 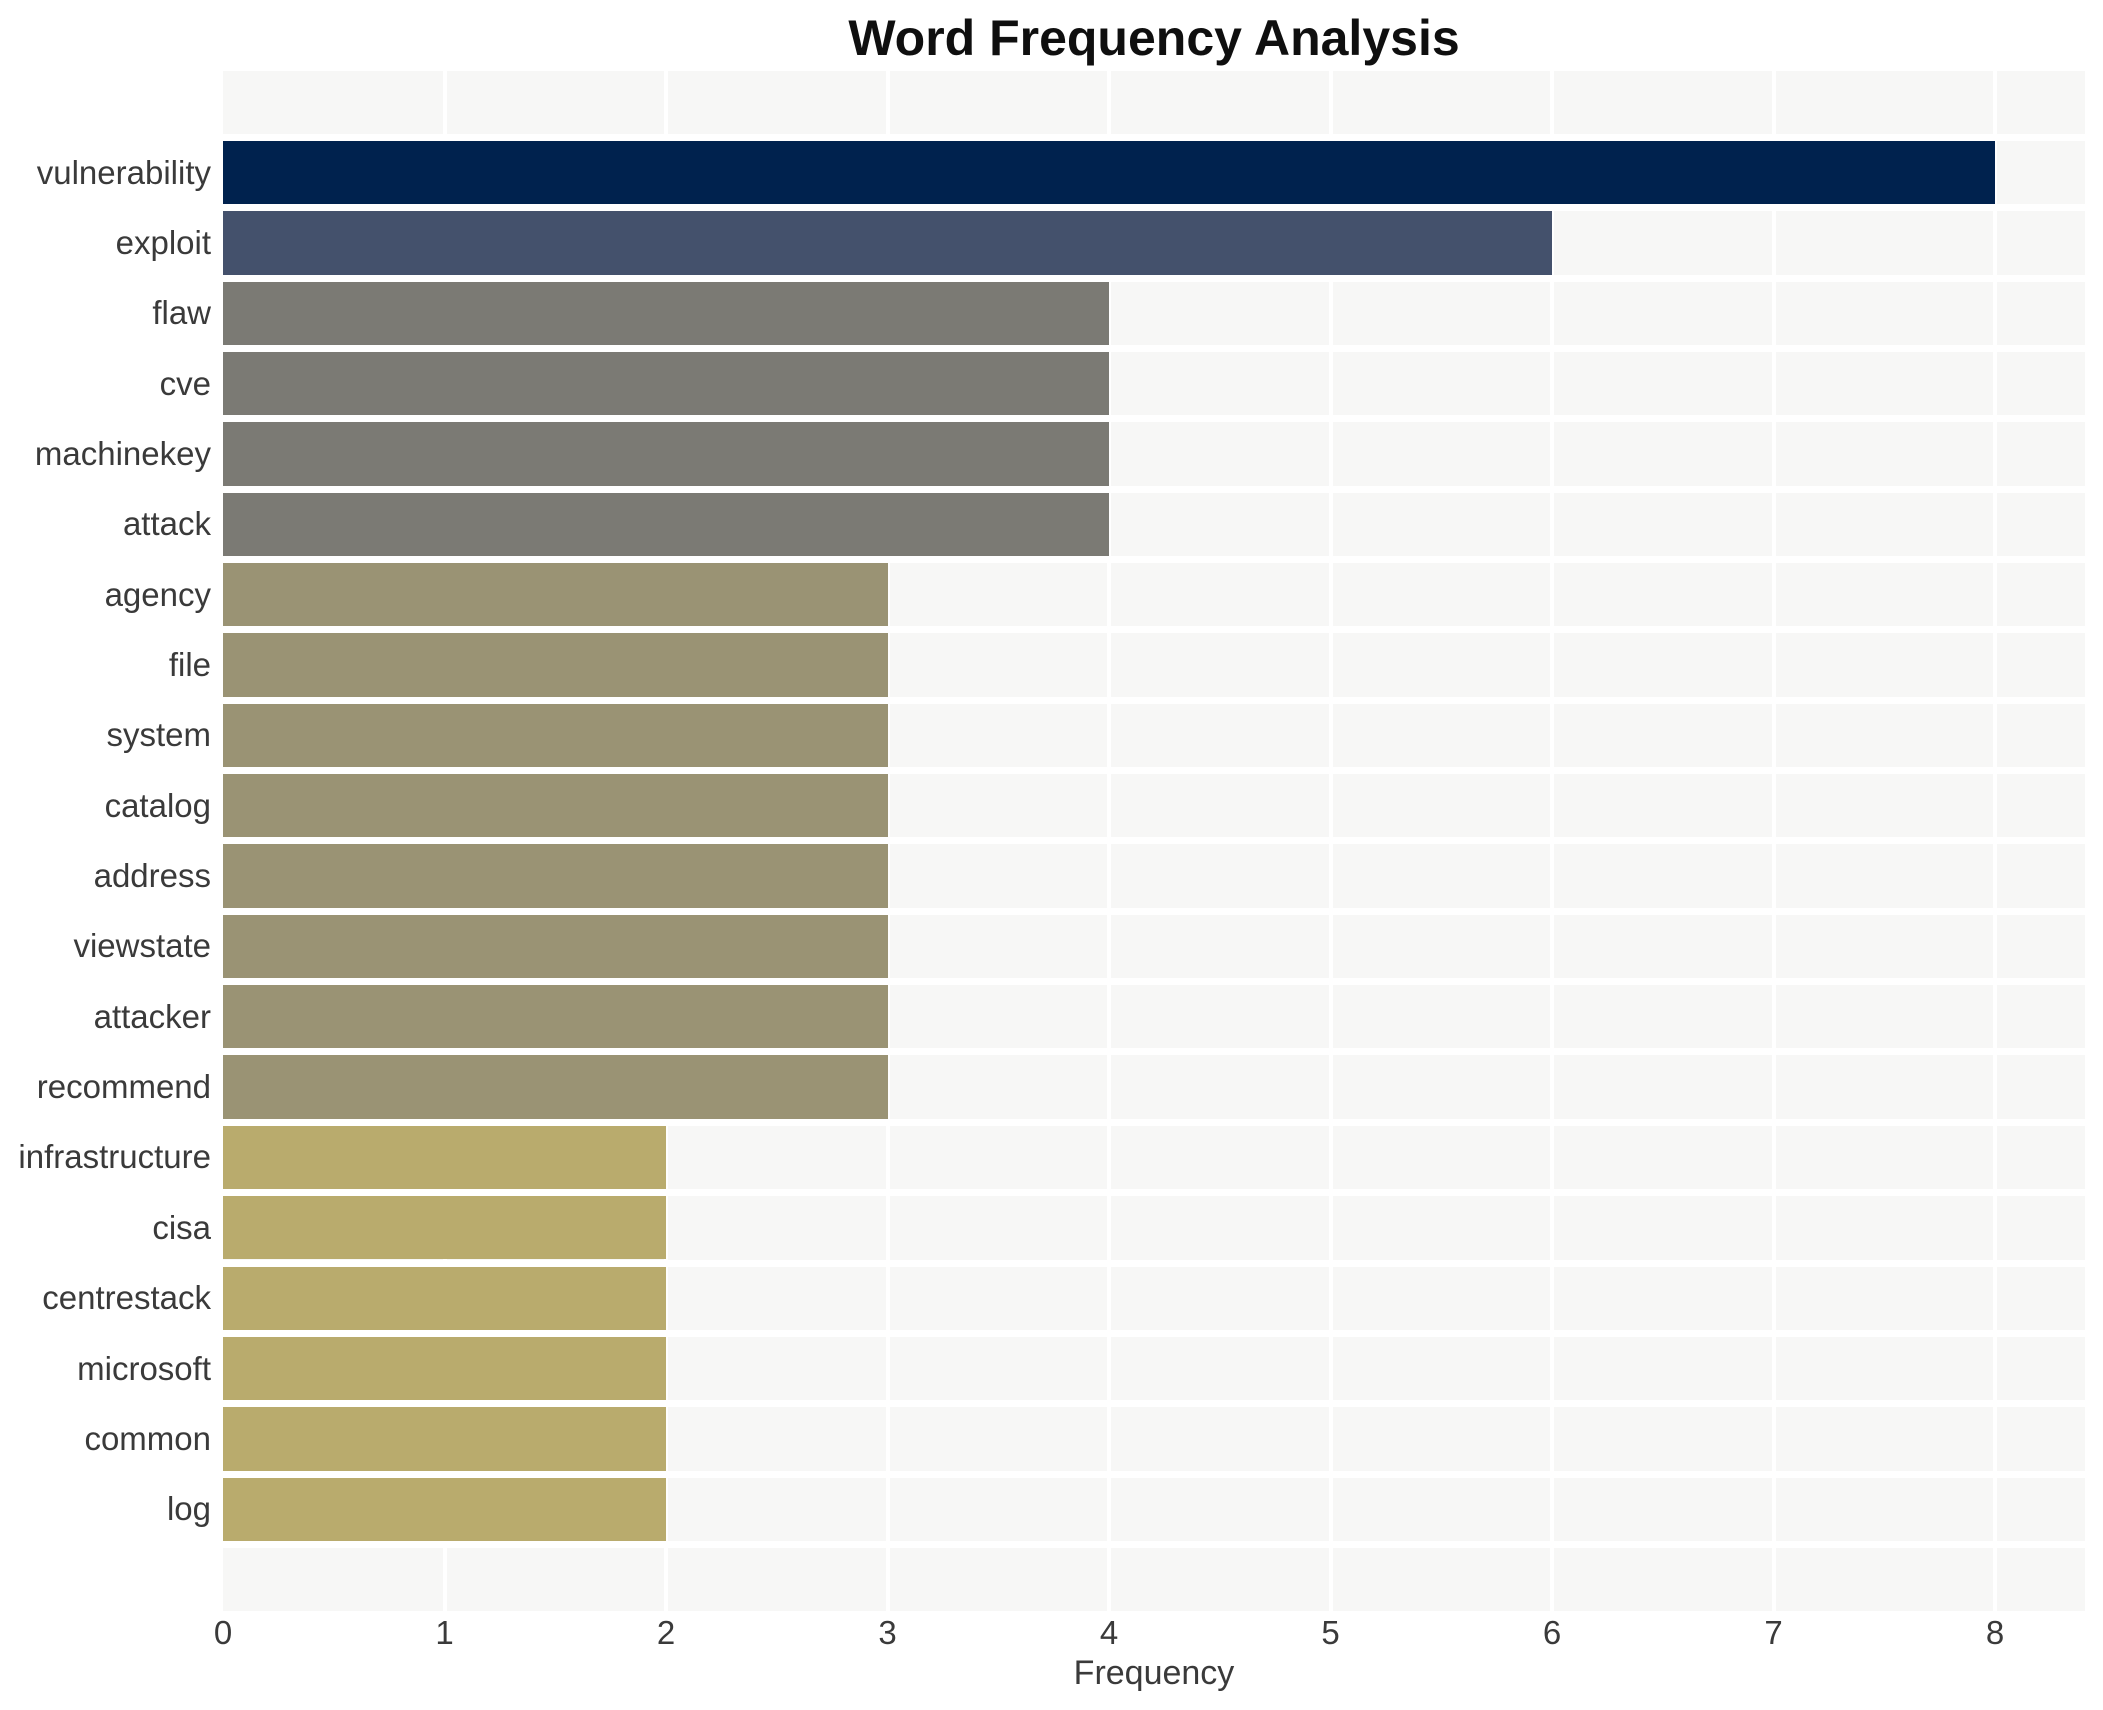 I want to click on y-tick-label-address: address, so click(x=152, y=876).